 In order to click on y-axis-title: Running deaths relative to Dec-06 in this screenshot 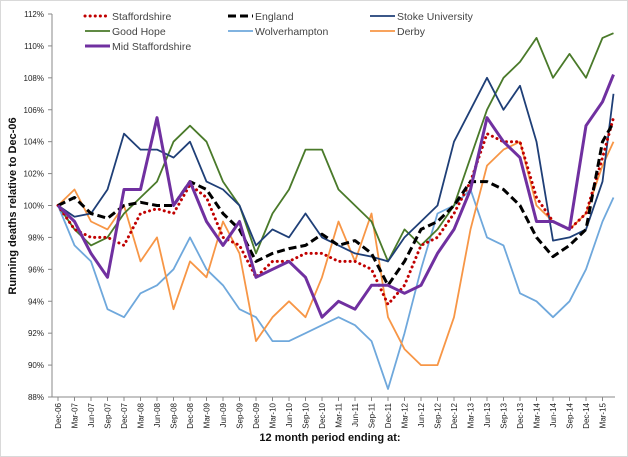, I will do `click(13, 205)`.